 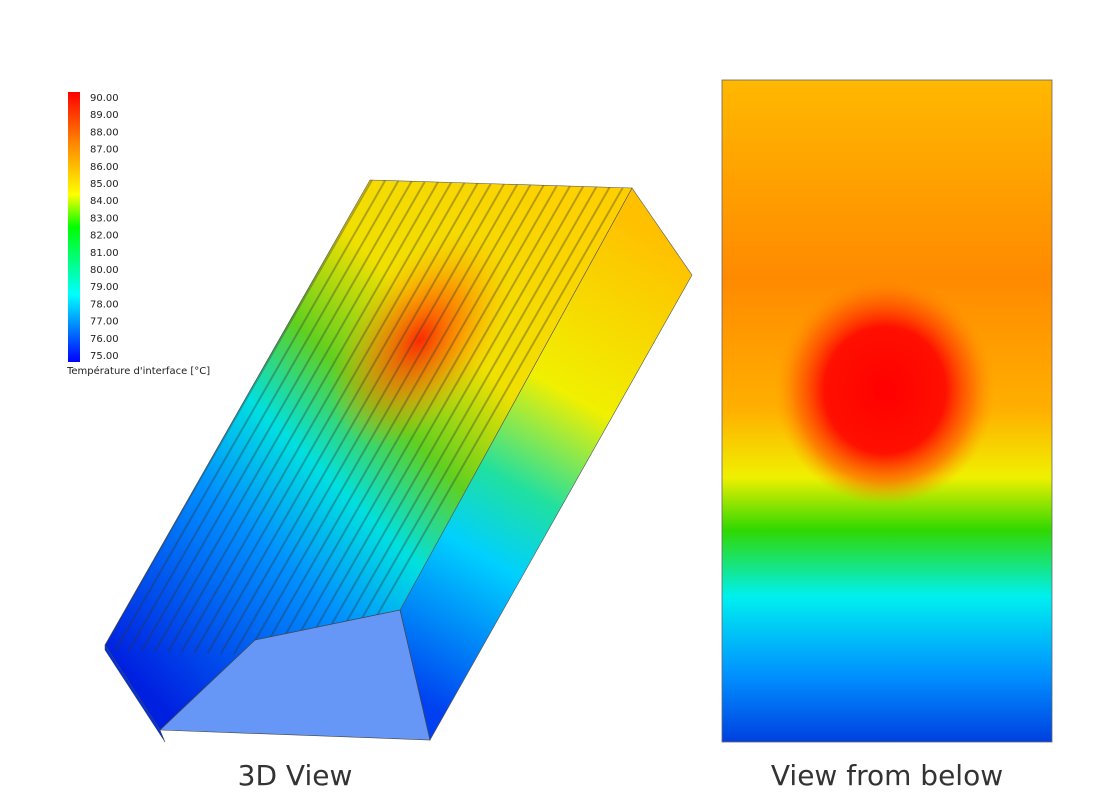 I want to click on colorbar, so click(x=74, y=227).